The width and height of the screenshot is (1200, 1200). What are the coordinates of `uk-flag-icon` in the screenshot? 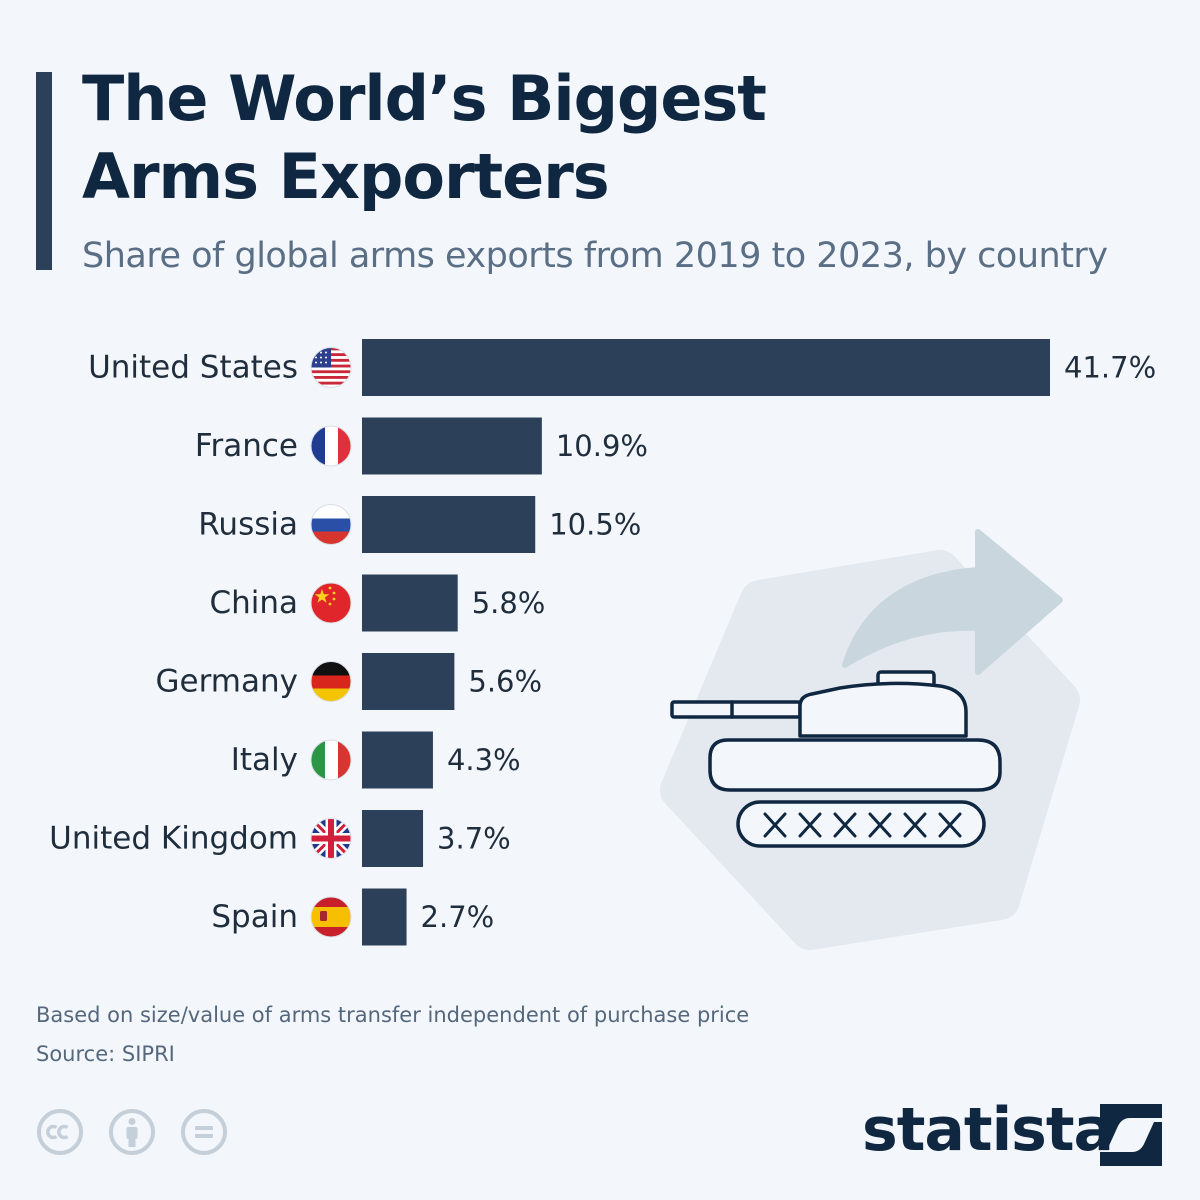 It's located at (331, 838).